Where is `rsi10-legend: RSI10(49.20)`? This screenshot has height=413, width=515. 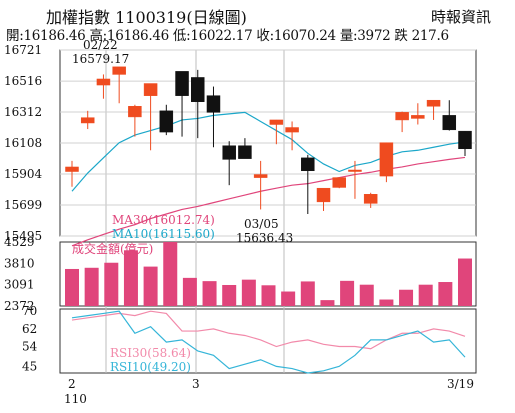
rsi10-legend: RSI10(49.20) is located at coordinates (150, 367).